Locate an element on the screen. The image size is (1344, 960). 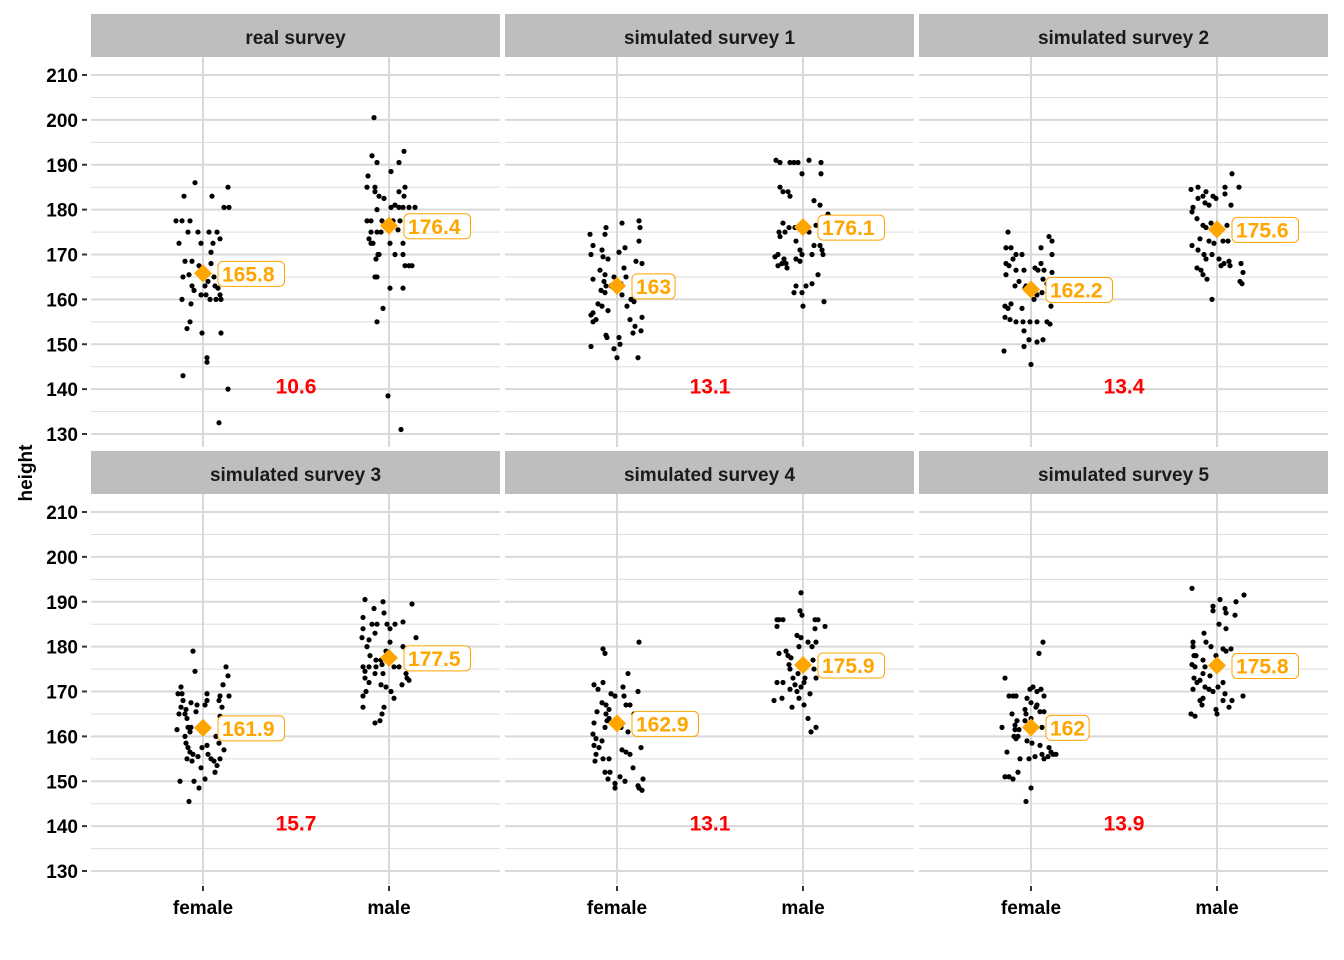
facet-strip-title: simulated survey 1 is located at coordinates (710, 38).